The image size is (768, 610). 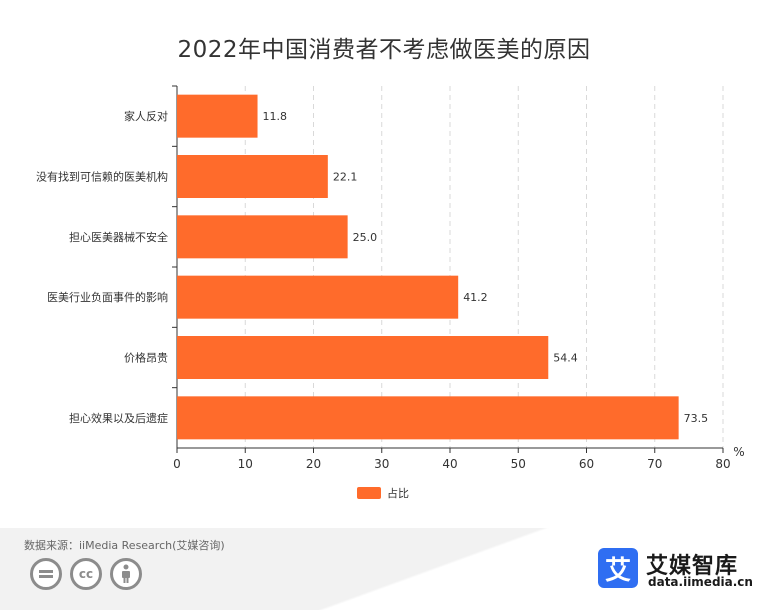 I want to click on y-category-label: 担心效果以及后遗症, so click(x=118, y=418).